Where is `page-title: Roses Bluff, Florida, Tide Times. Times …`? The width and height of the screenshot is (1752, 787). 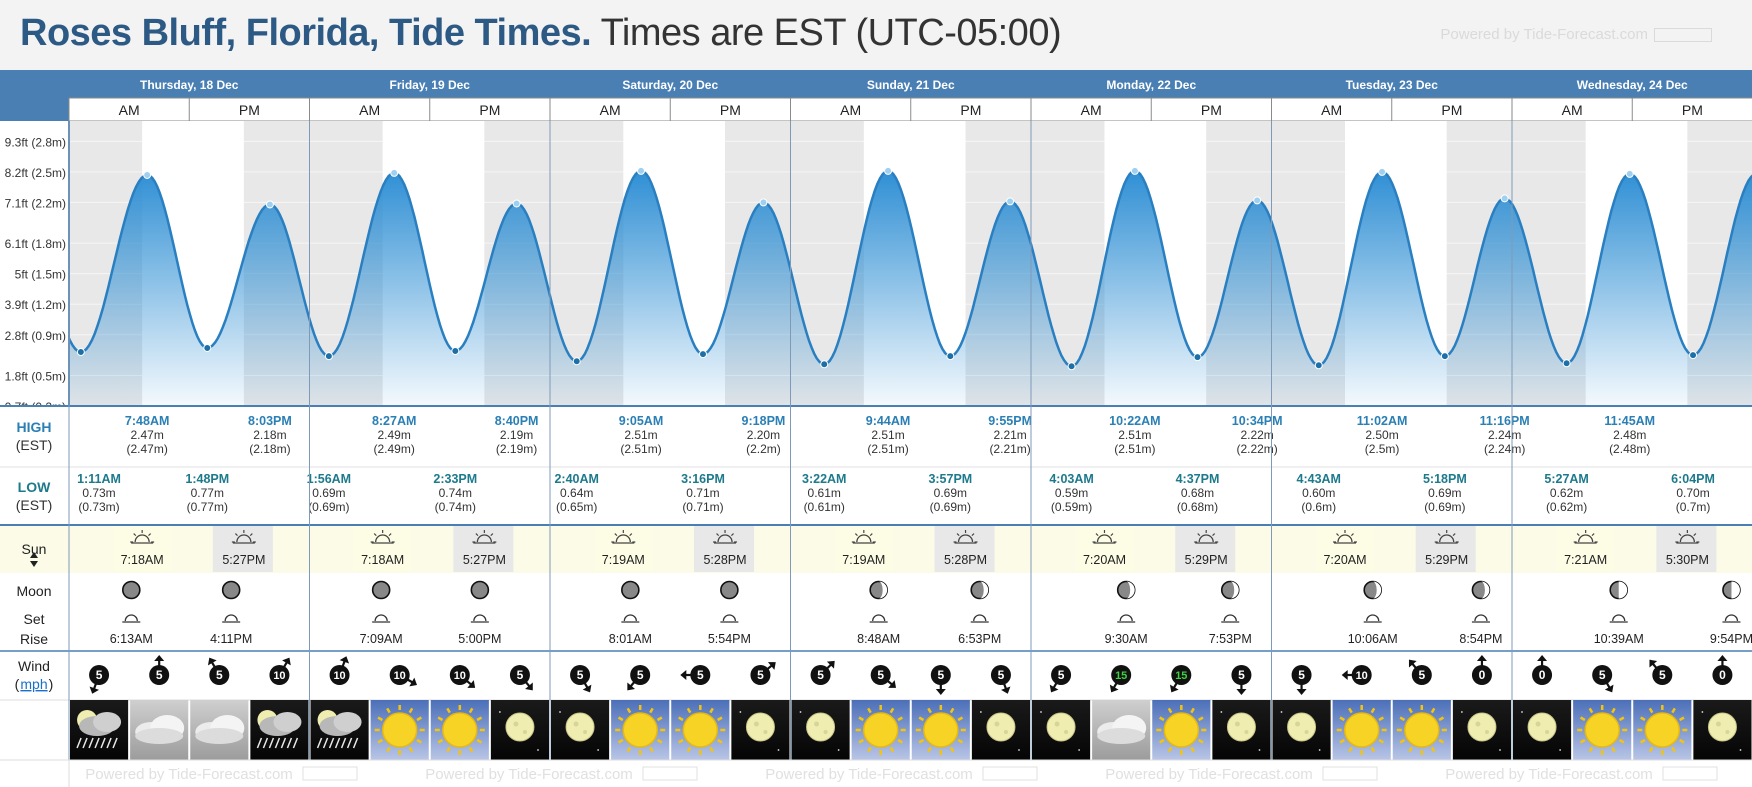
page-title: Roses Bluff, Florida, Tide Times. Times … is located at coordinates (541, 33).